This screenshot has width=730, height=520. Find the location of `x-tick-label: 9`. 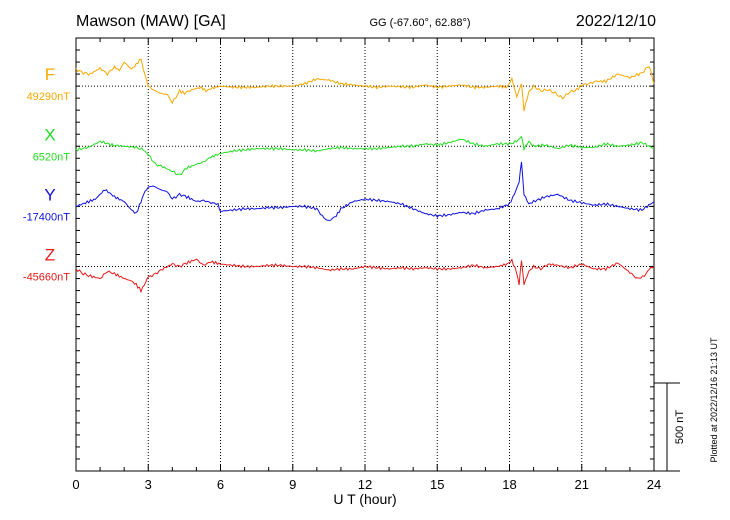

x-tick-label: 9 is located at coordinates (292, 484).